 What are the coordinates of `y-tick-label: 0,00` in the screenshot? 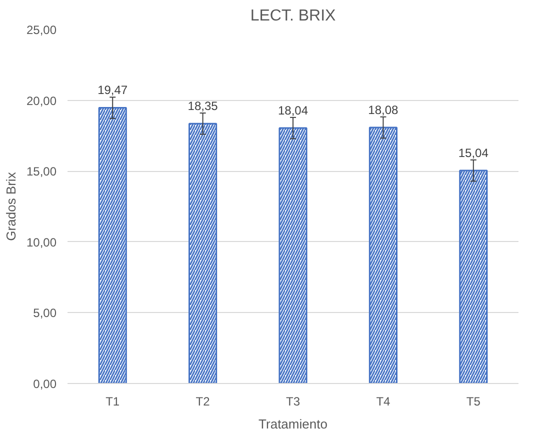 It's located at (45, 384).